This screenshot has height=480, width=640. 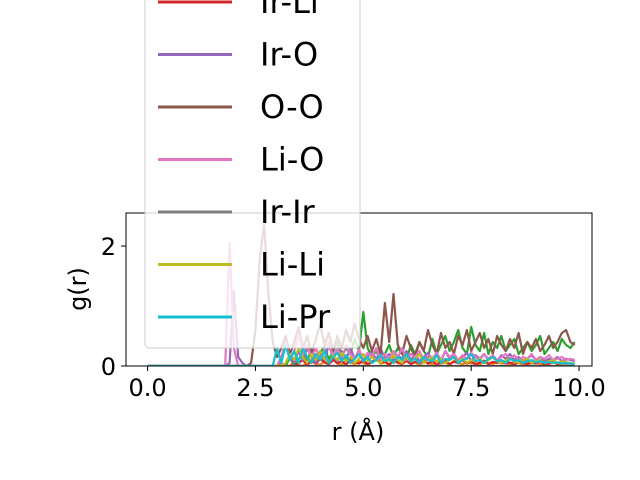 What do you see at coordinates (108, 367) in the screenshot?
I see `y-tick-label: 0` at bounding box center [108, 367].